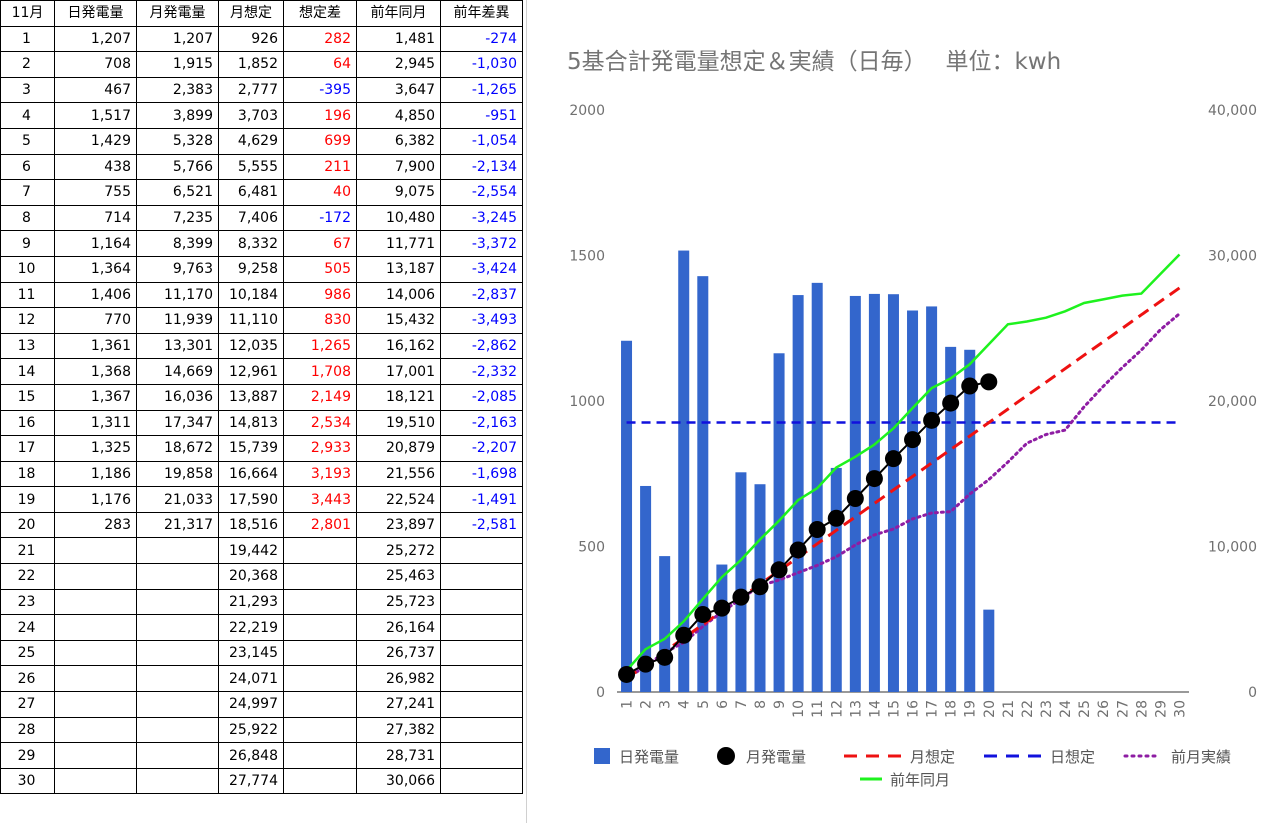 The width and height of the screenshot is (1280, 823). I want to click on day-cell: 14, so click(27, 371).